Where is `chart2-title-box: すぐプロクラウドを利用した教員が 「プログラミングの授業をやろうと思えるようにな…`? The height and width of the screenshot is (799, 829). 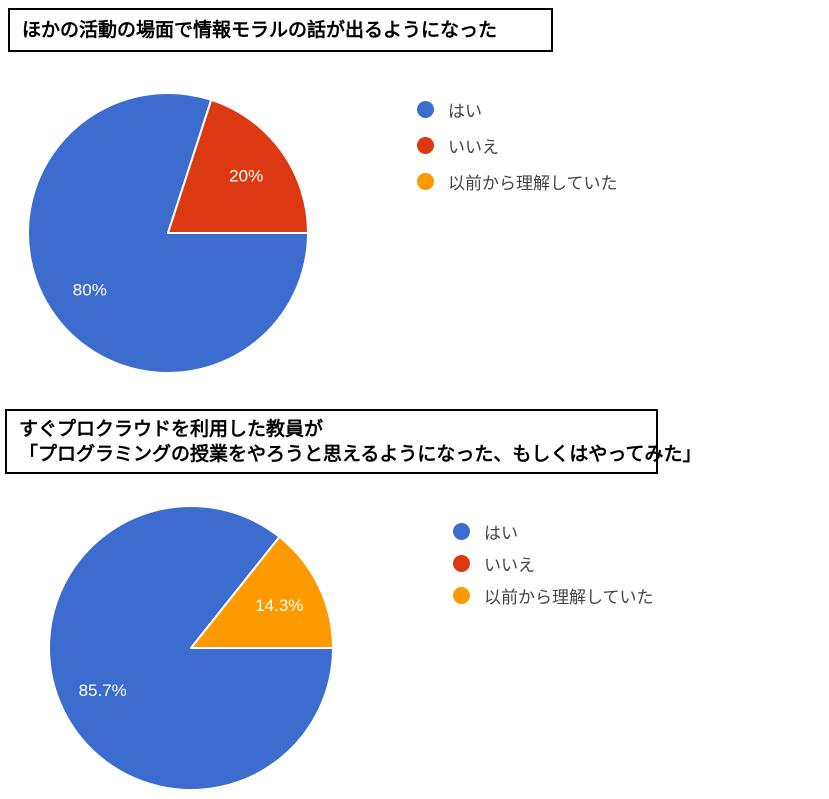 chart2-title-box: すぐプロクラウドを利用した教員が 「プログラミングの授業をやろうと思えるようにな… is located at coordinates (353, 441).